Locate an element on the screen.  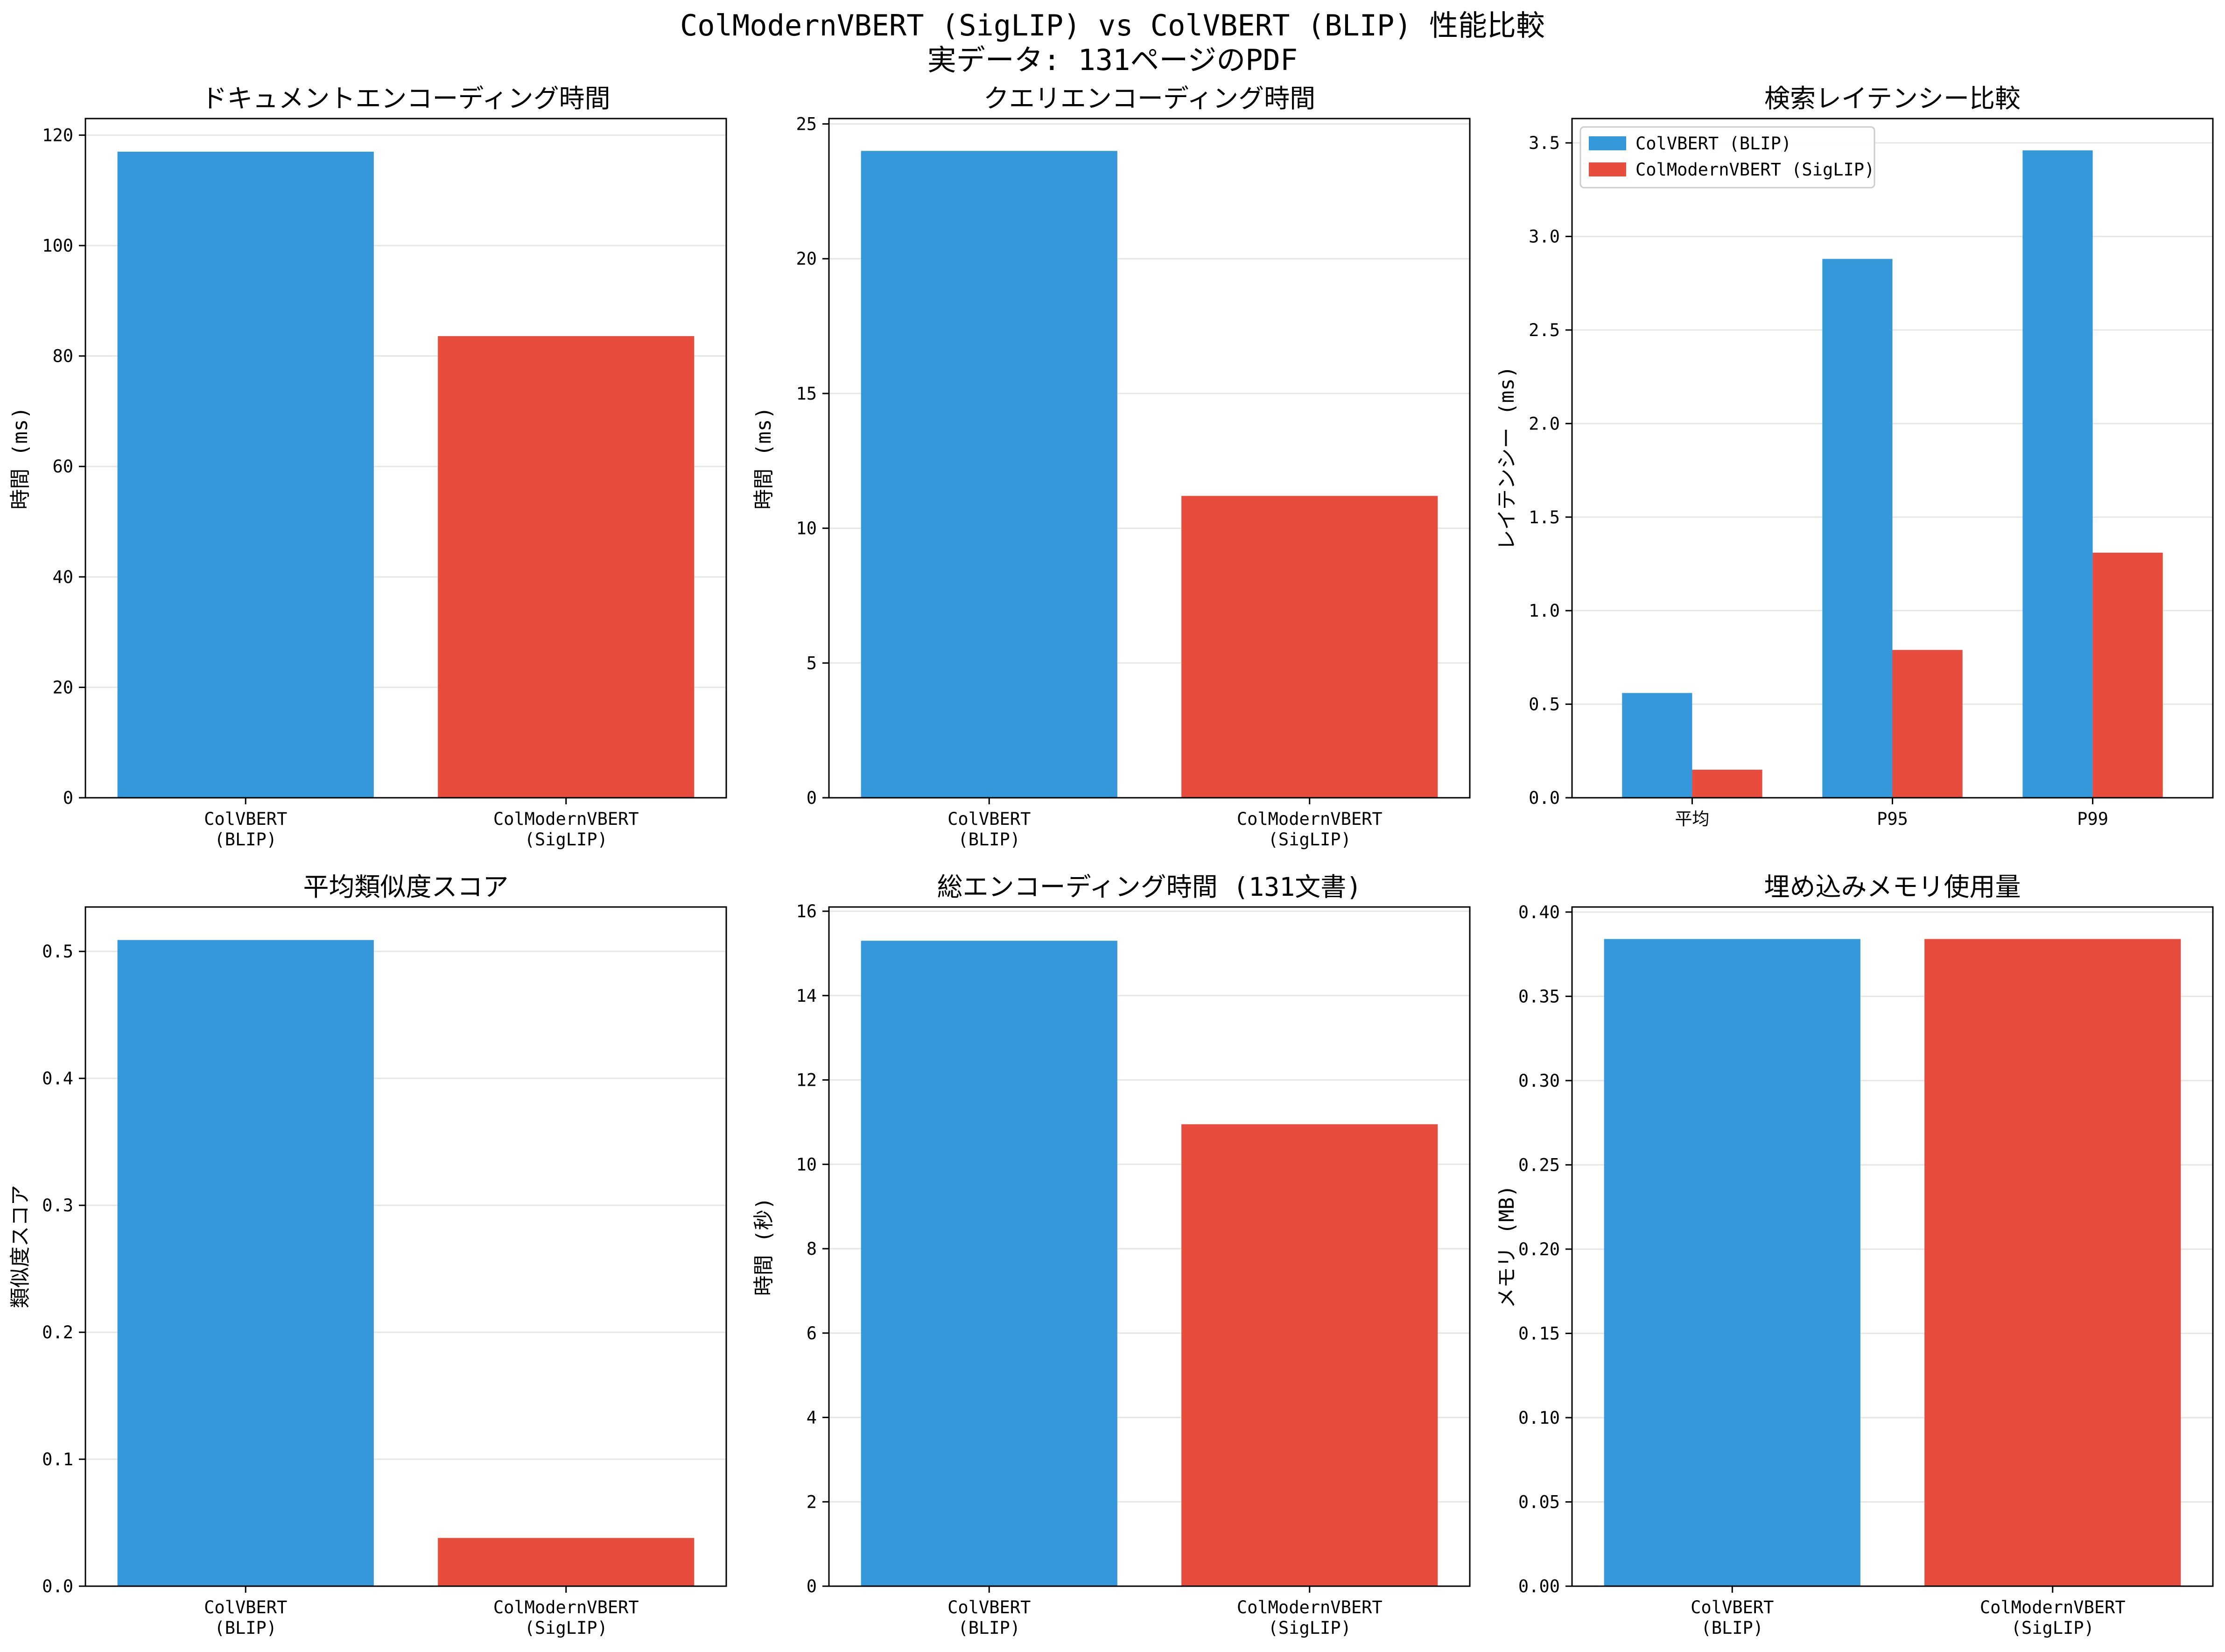
ytick-label-4: 2.0 is located at coordinates (1544, 424).